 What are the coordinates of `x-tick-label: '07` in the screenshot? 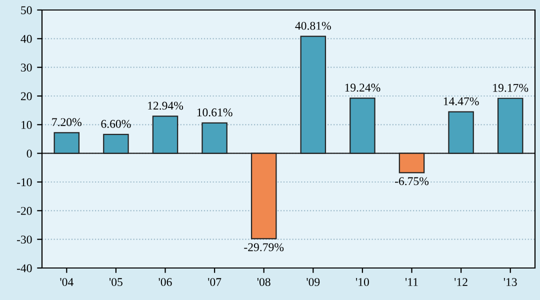 It's located at (215, 282).